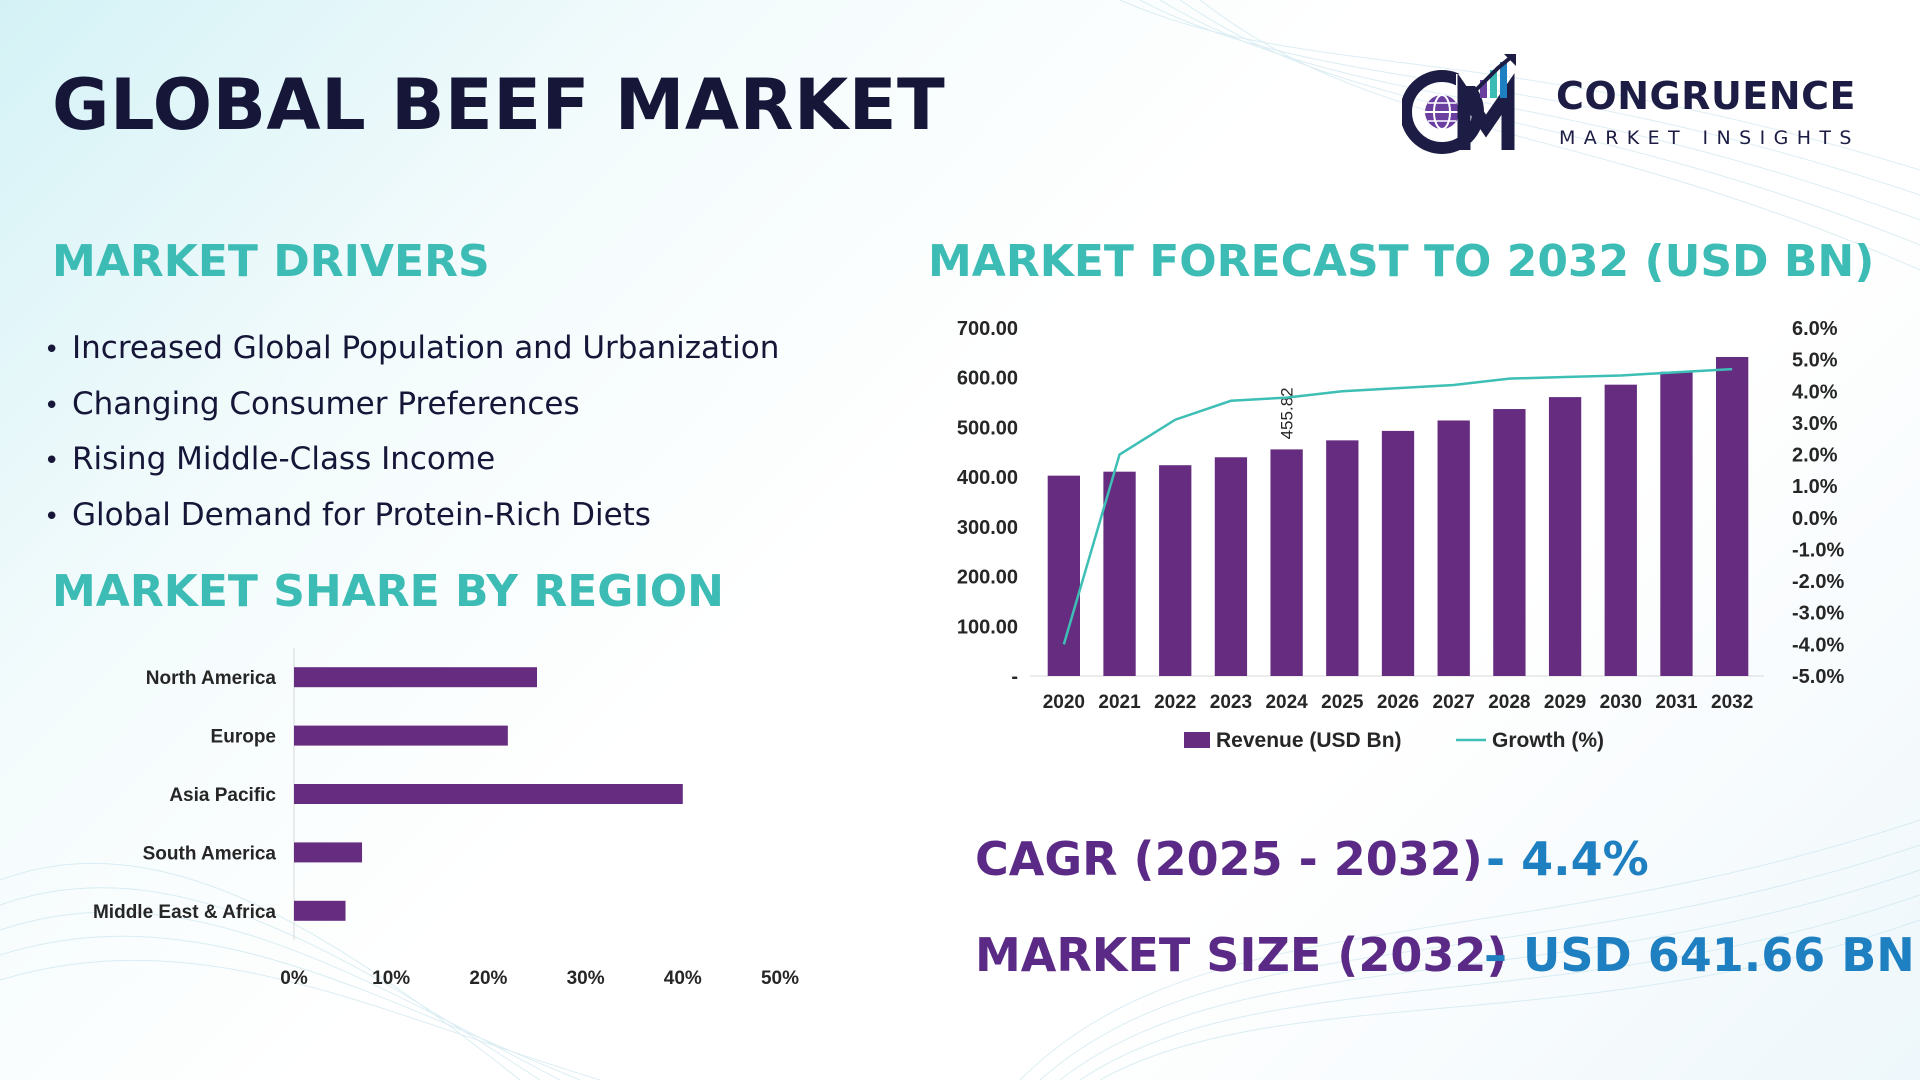 This screenshot has width=1920, height=1080. Describe the element at coordinates (987, 478) in the screenshot. I see `forecast-left-tick-label: 400.00` at that location.